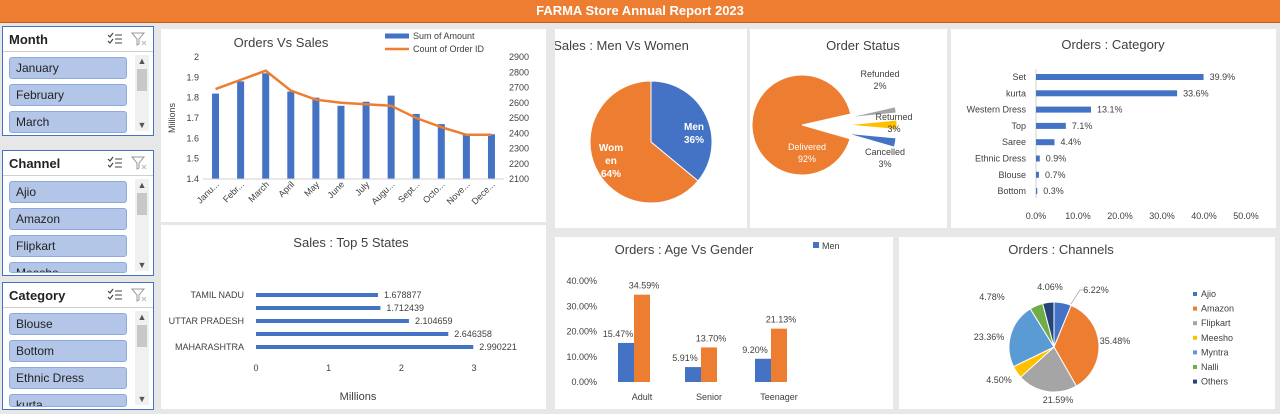 The width and height of the screenshot is (1280, 414). I want to click on pie-label-women: 64%, so click(611, 174).